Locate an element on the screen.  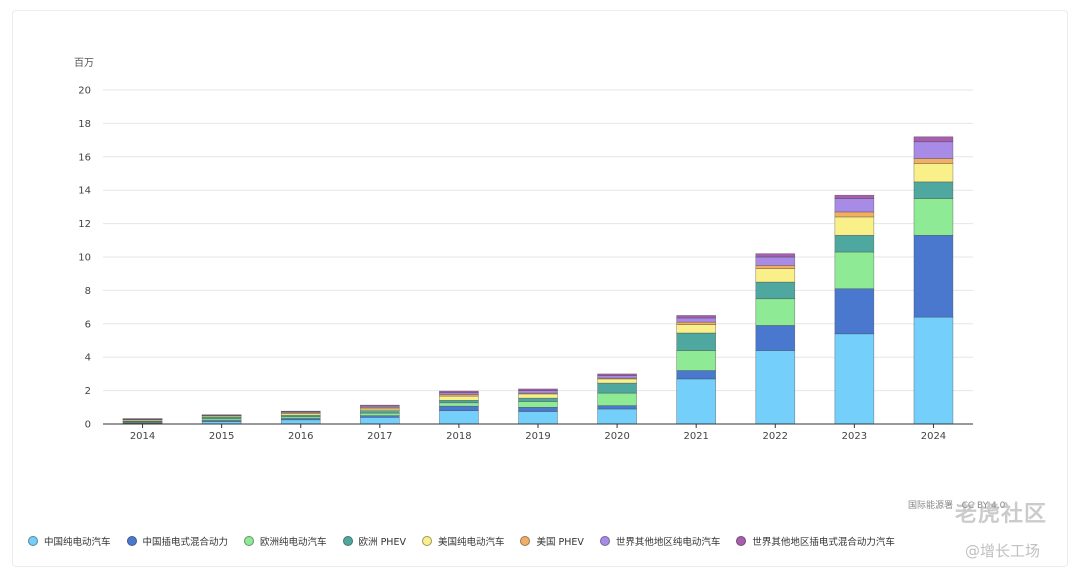
y-axis-unit-label: 百万 is located at coordinates (84, 63).